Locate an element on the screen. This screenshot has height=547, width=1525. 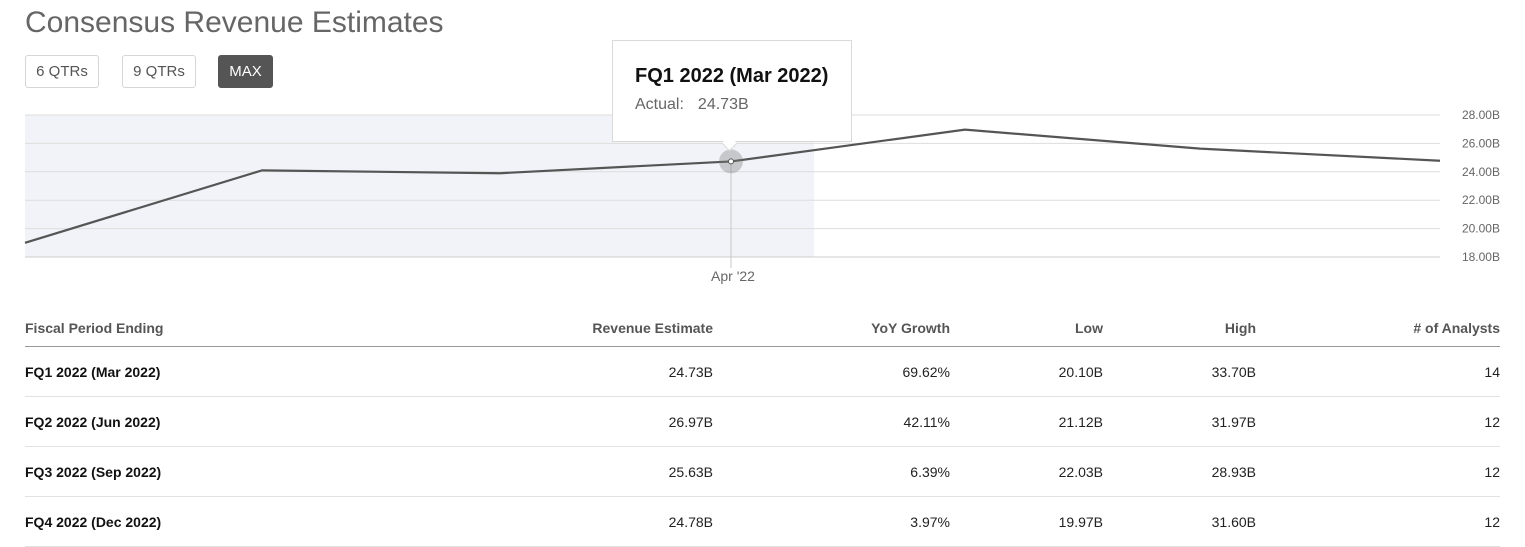
cell-high: 31.97B is located at coordinates (1179, 421).